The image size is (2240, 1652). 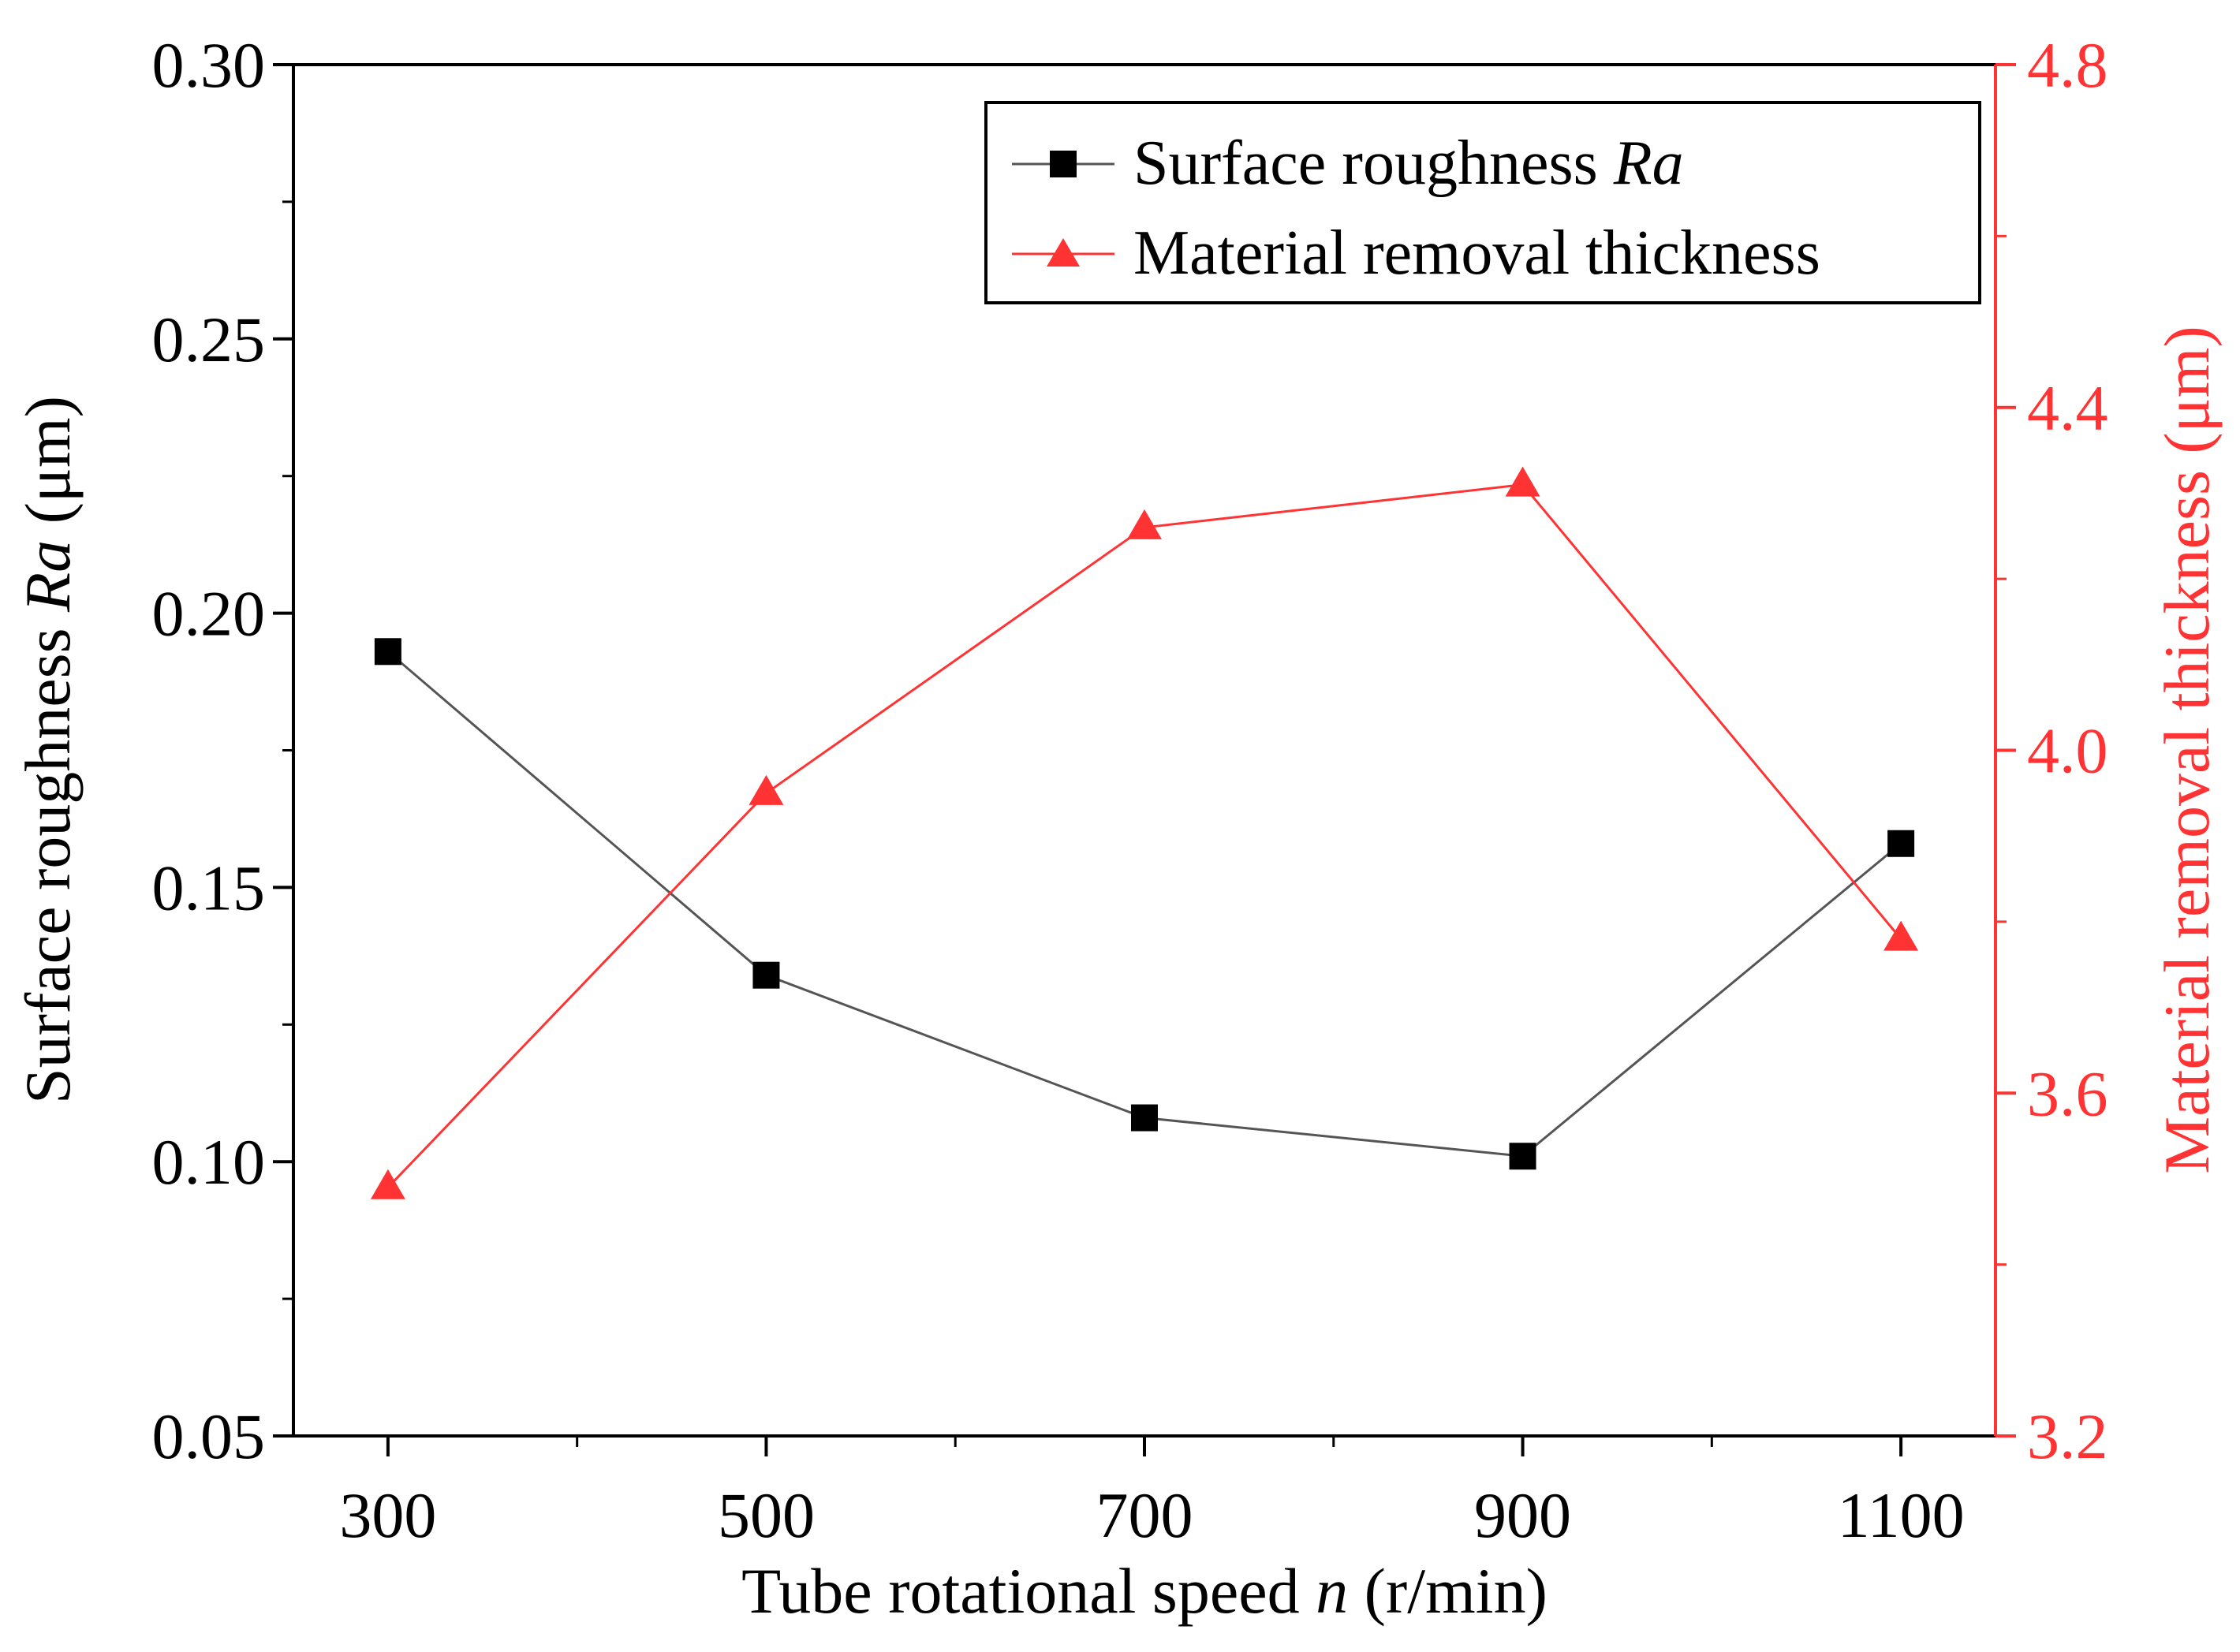 What do you see at coordinates (2187, 749) in the screenshot?
I see `right-y-axis-title: Material removal thickness (μm)` at bounding box center [2187, 749].